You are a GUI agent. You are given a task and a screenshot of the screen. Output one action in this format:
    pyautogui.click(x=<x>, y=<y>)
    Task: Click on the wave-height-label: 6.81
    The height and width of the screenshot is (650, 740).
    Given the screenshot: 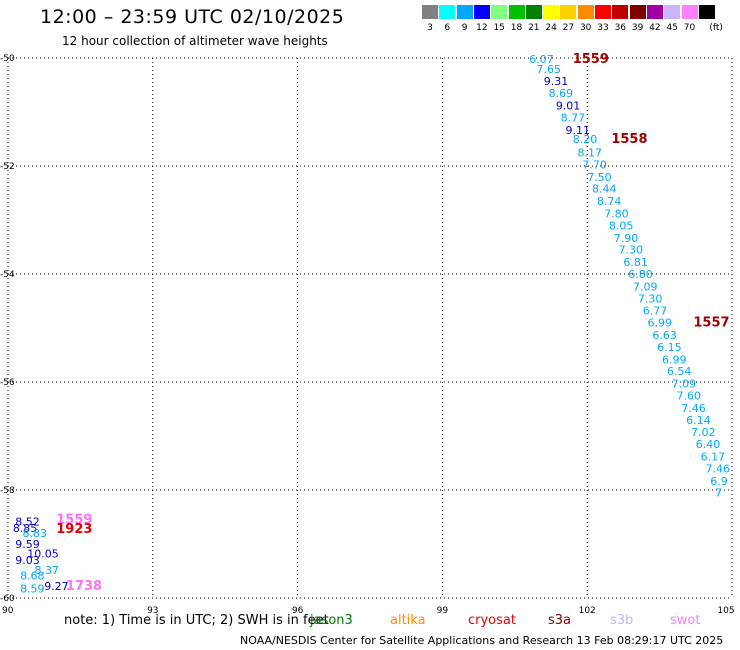 What is the action you would take?
    pyautogui.click(x=635, y=262)
    